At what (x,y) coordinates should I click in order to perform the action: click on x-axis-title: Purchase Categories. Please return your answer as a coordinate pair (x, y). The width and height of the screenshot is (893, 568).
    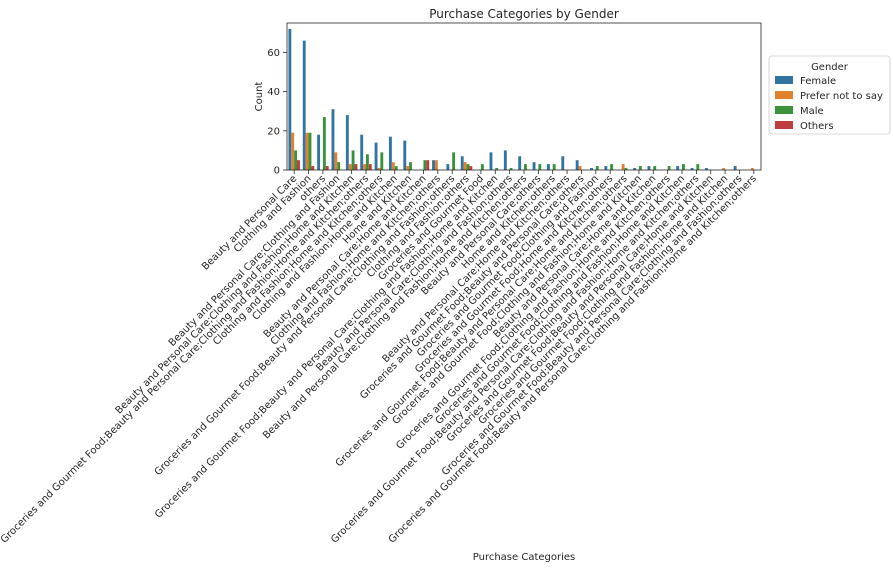
    Looking at the image, I should click on (524, 557).